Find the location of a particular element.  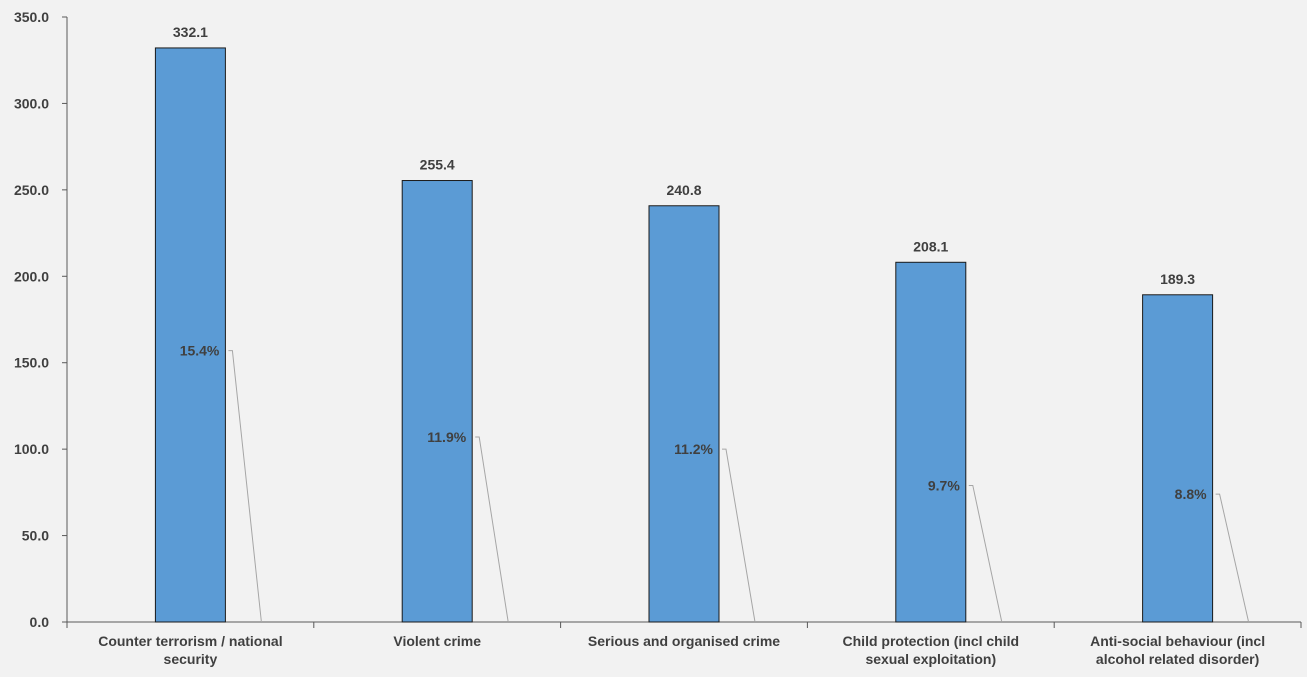

x-category-label: security is located at coordinates (191, 659).